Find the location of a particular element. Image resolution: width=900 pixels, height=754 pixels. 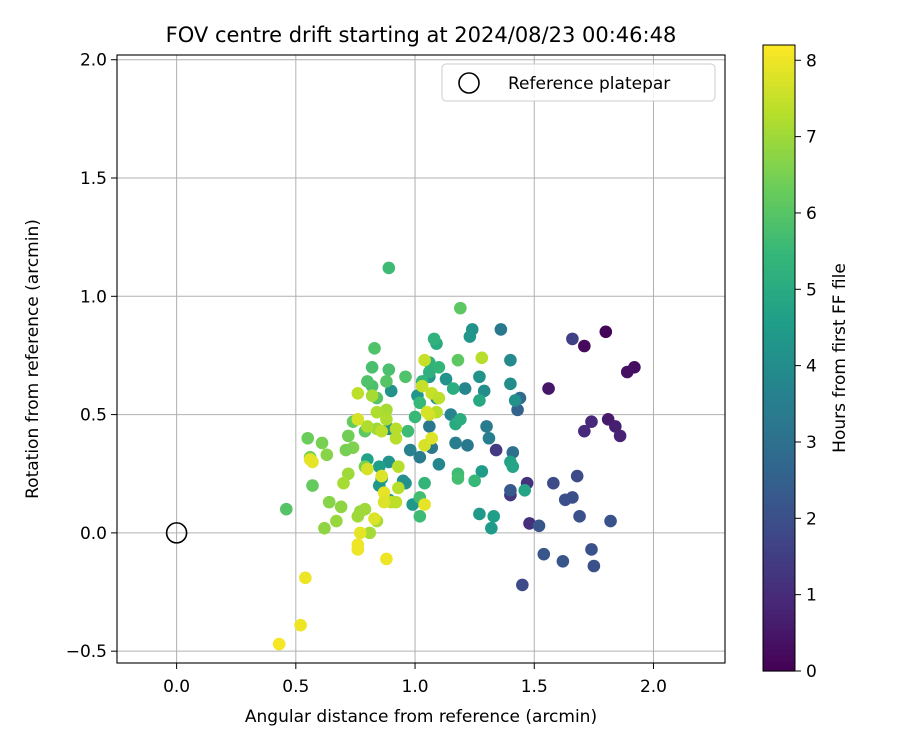

colorbar: 0 1 2 3 4 5 6 7 8 Hours from first FF file is located at coordinates (806, 363).